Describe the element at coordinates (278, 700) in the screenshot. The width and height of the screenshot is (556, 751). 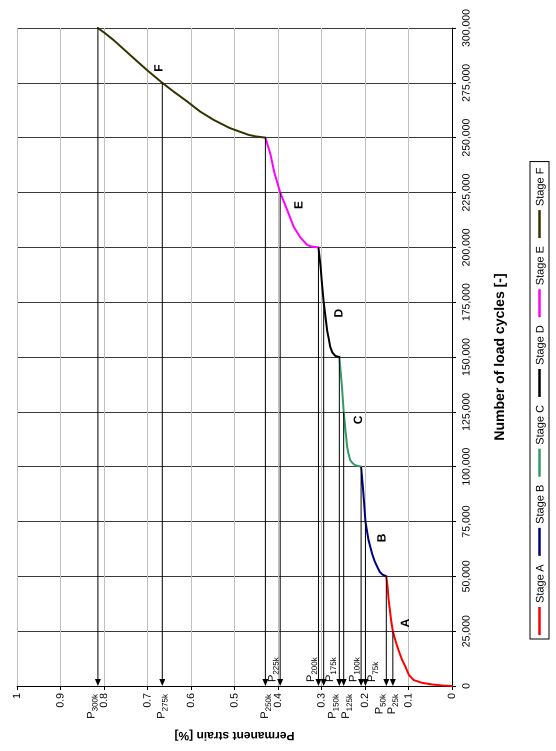
I see `x-tick-label: 0.4` at that location.